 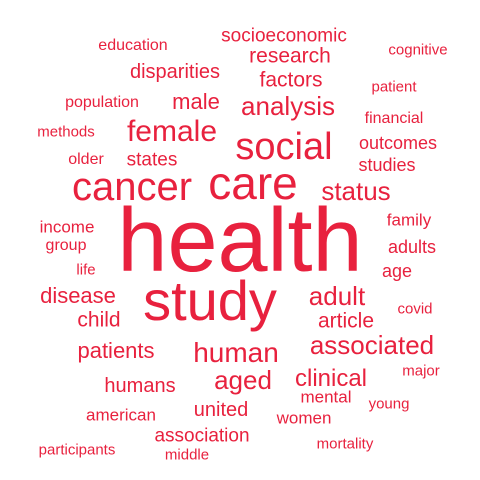 What do you see at coordinates (394, 118) in the screenshot?
I see `word-financial: financial` at bounding box center [394, 118].